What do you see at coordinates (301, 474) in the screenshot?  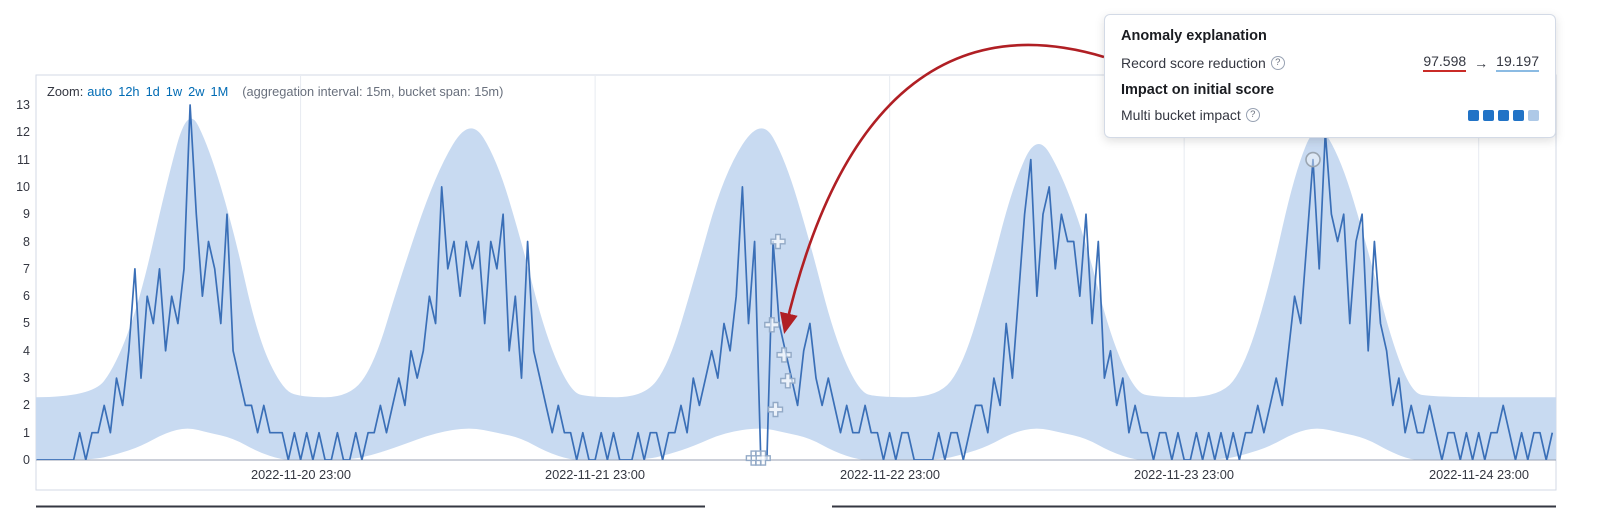 I see `x-axis-tick-label: 2022-11-20 23:00` at bounding box center [301, 474].